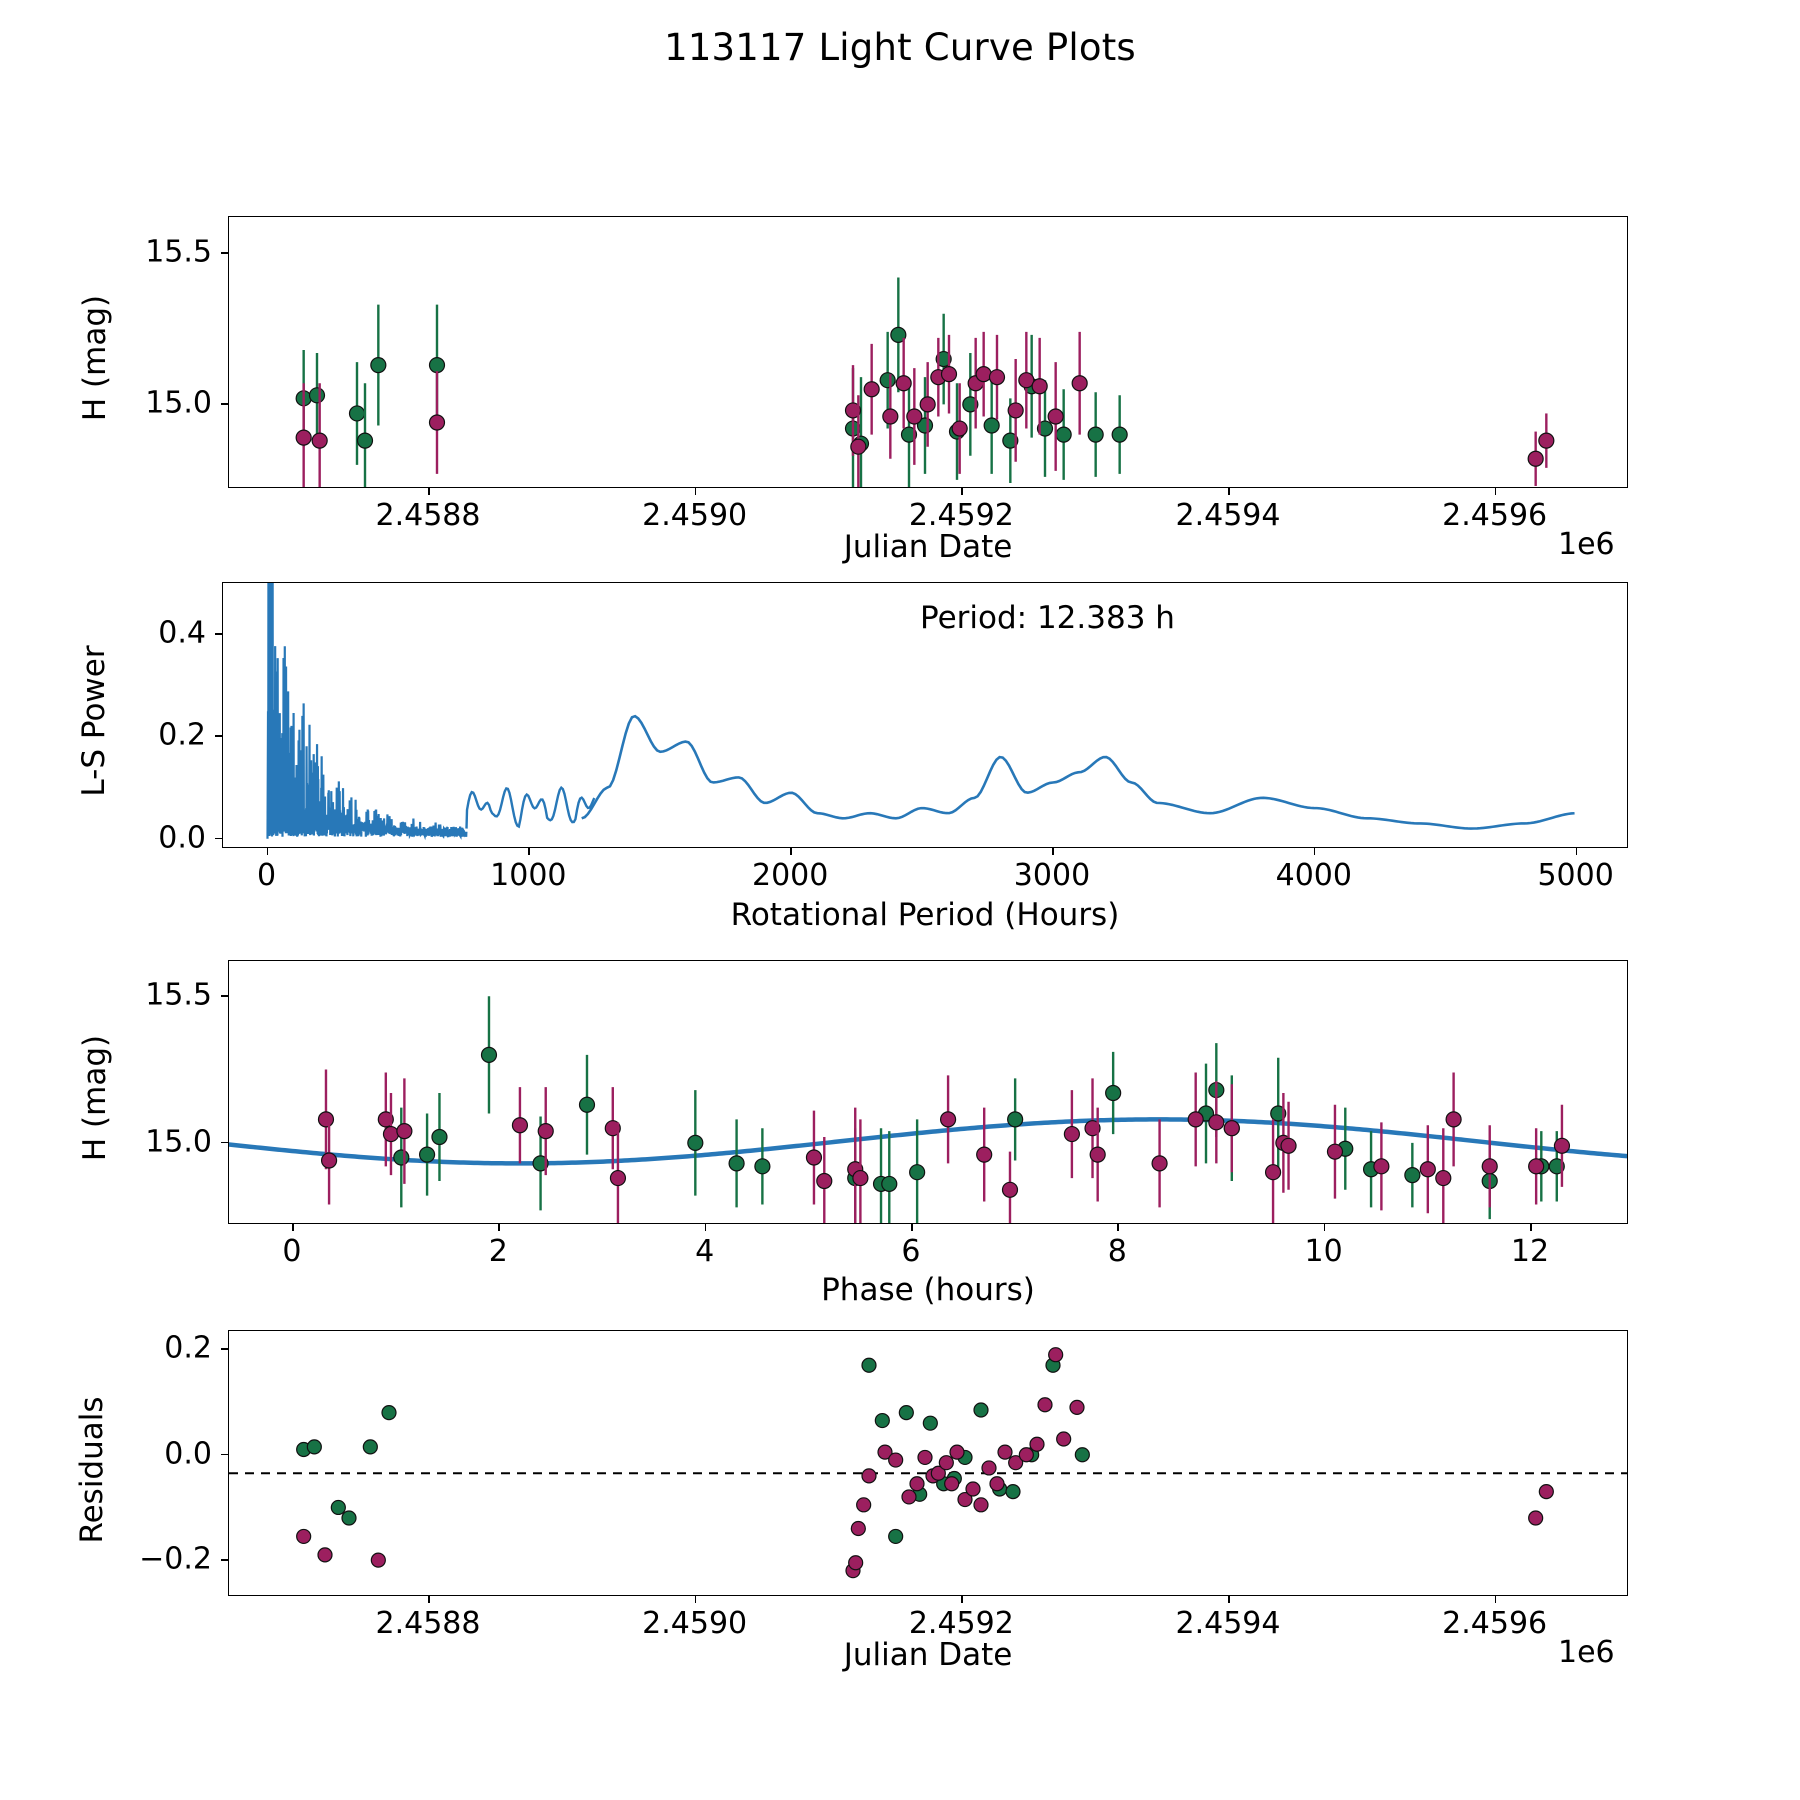 The width and height of the screenshot is (1800, 1800). What do you see at coordinates (528, 875) in the screenshot?
I see `x-tick-label: 1000` at bounding box center [528, 875].